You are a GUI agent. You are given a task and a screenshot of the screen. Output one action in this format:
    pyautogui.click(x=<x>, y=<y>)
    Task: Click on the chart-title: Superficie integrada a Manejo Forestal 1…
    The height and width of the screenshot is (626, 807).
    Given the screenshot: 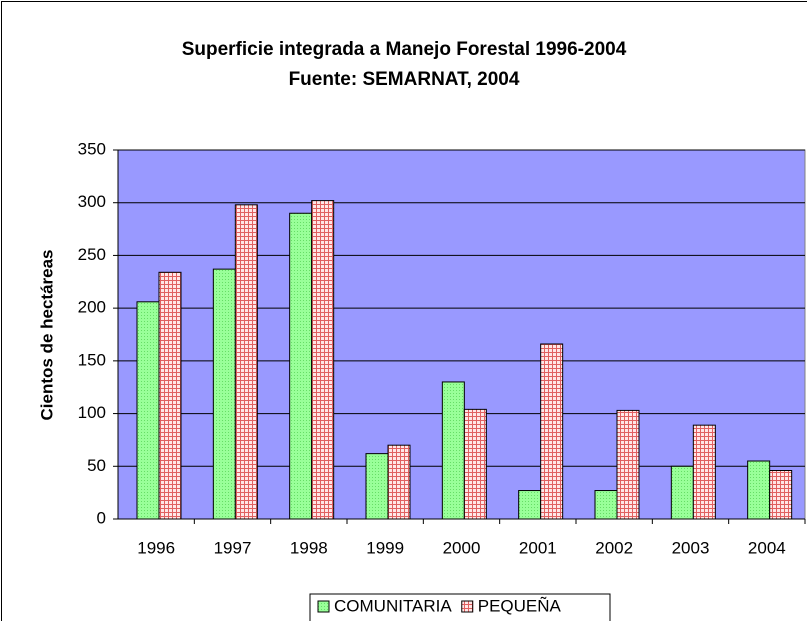 What is the action you would take?
    pyautogui.click(x=404, y=49)
    